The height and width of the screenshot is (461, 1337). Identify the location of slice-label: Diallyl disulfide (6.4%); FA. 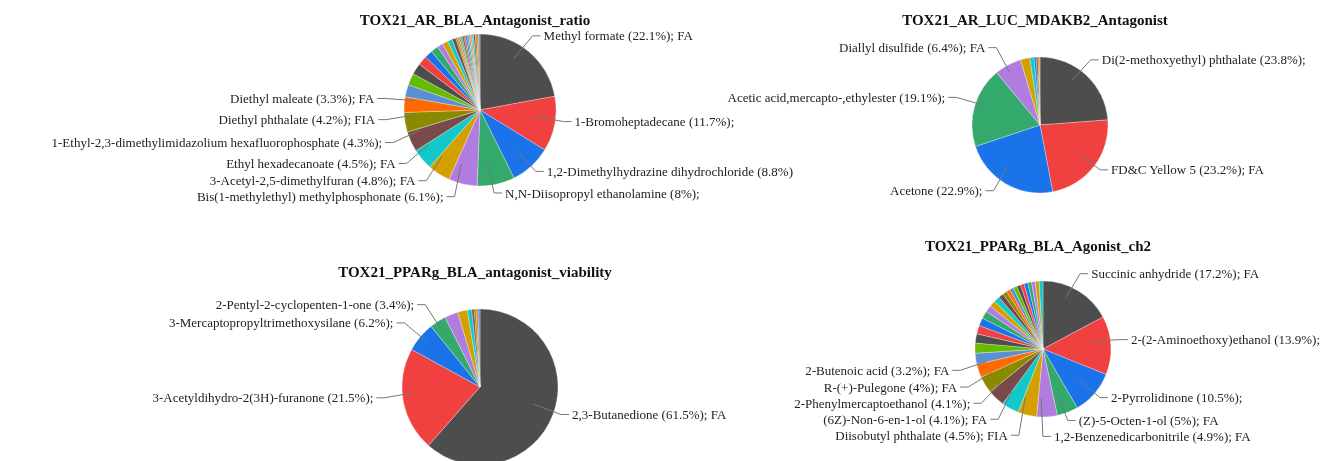
(913, 48).